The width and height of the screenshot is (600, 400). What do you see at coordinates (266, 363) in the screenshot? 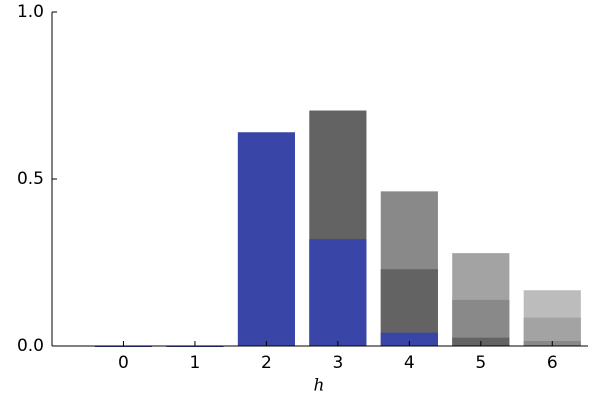
I see `x-tick-label: 2` at bounding box center [266, 363].